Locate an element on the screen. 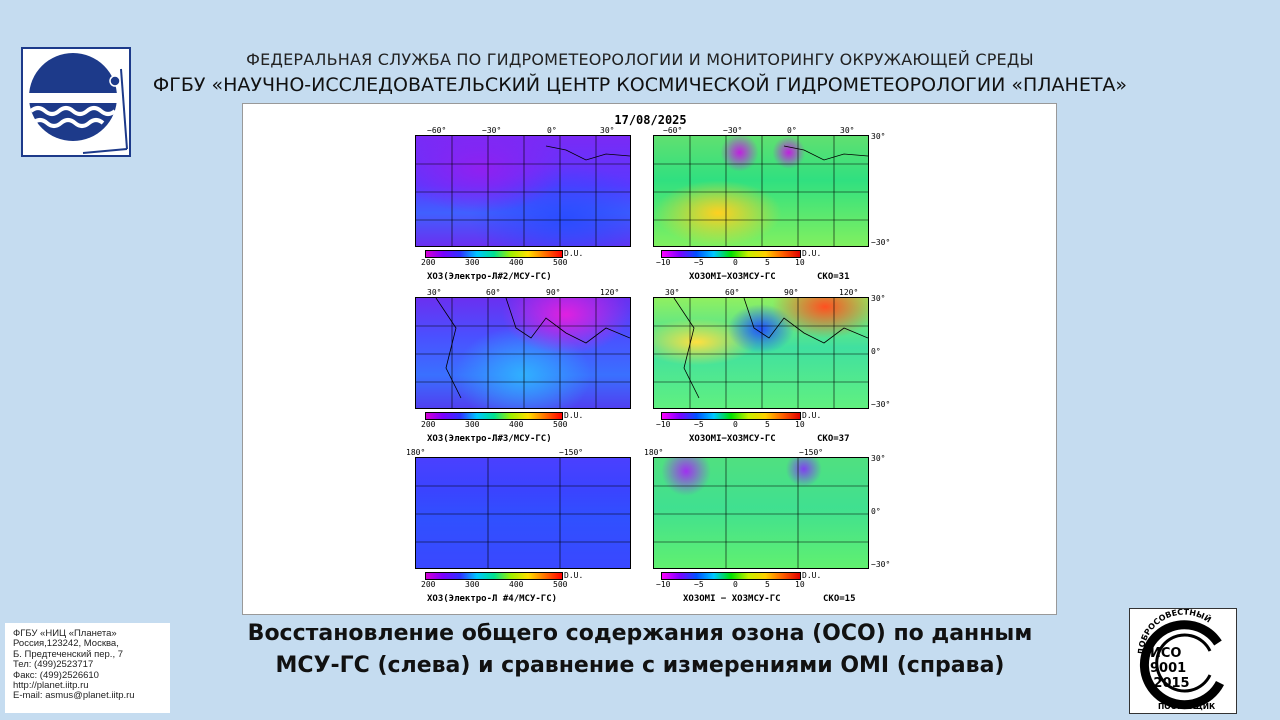 Image resolution: width=1280 pixels, height=720 pixels. planeta-logo is located at coordinates (76, 102).